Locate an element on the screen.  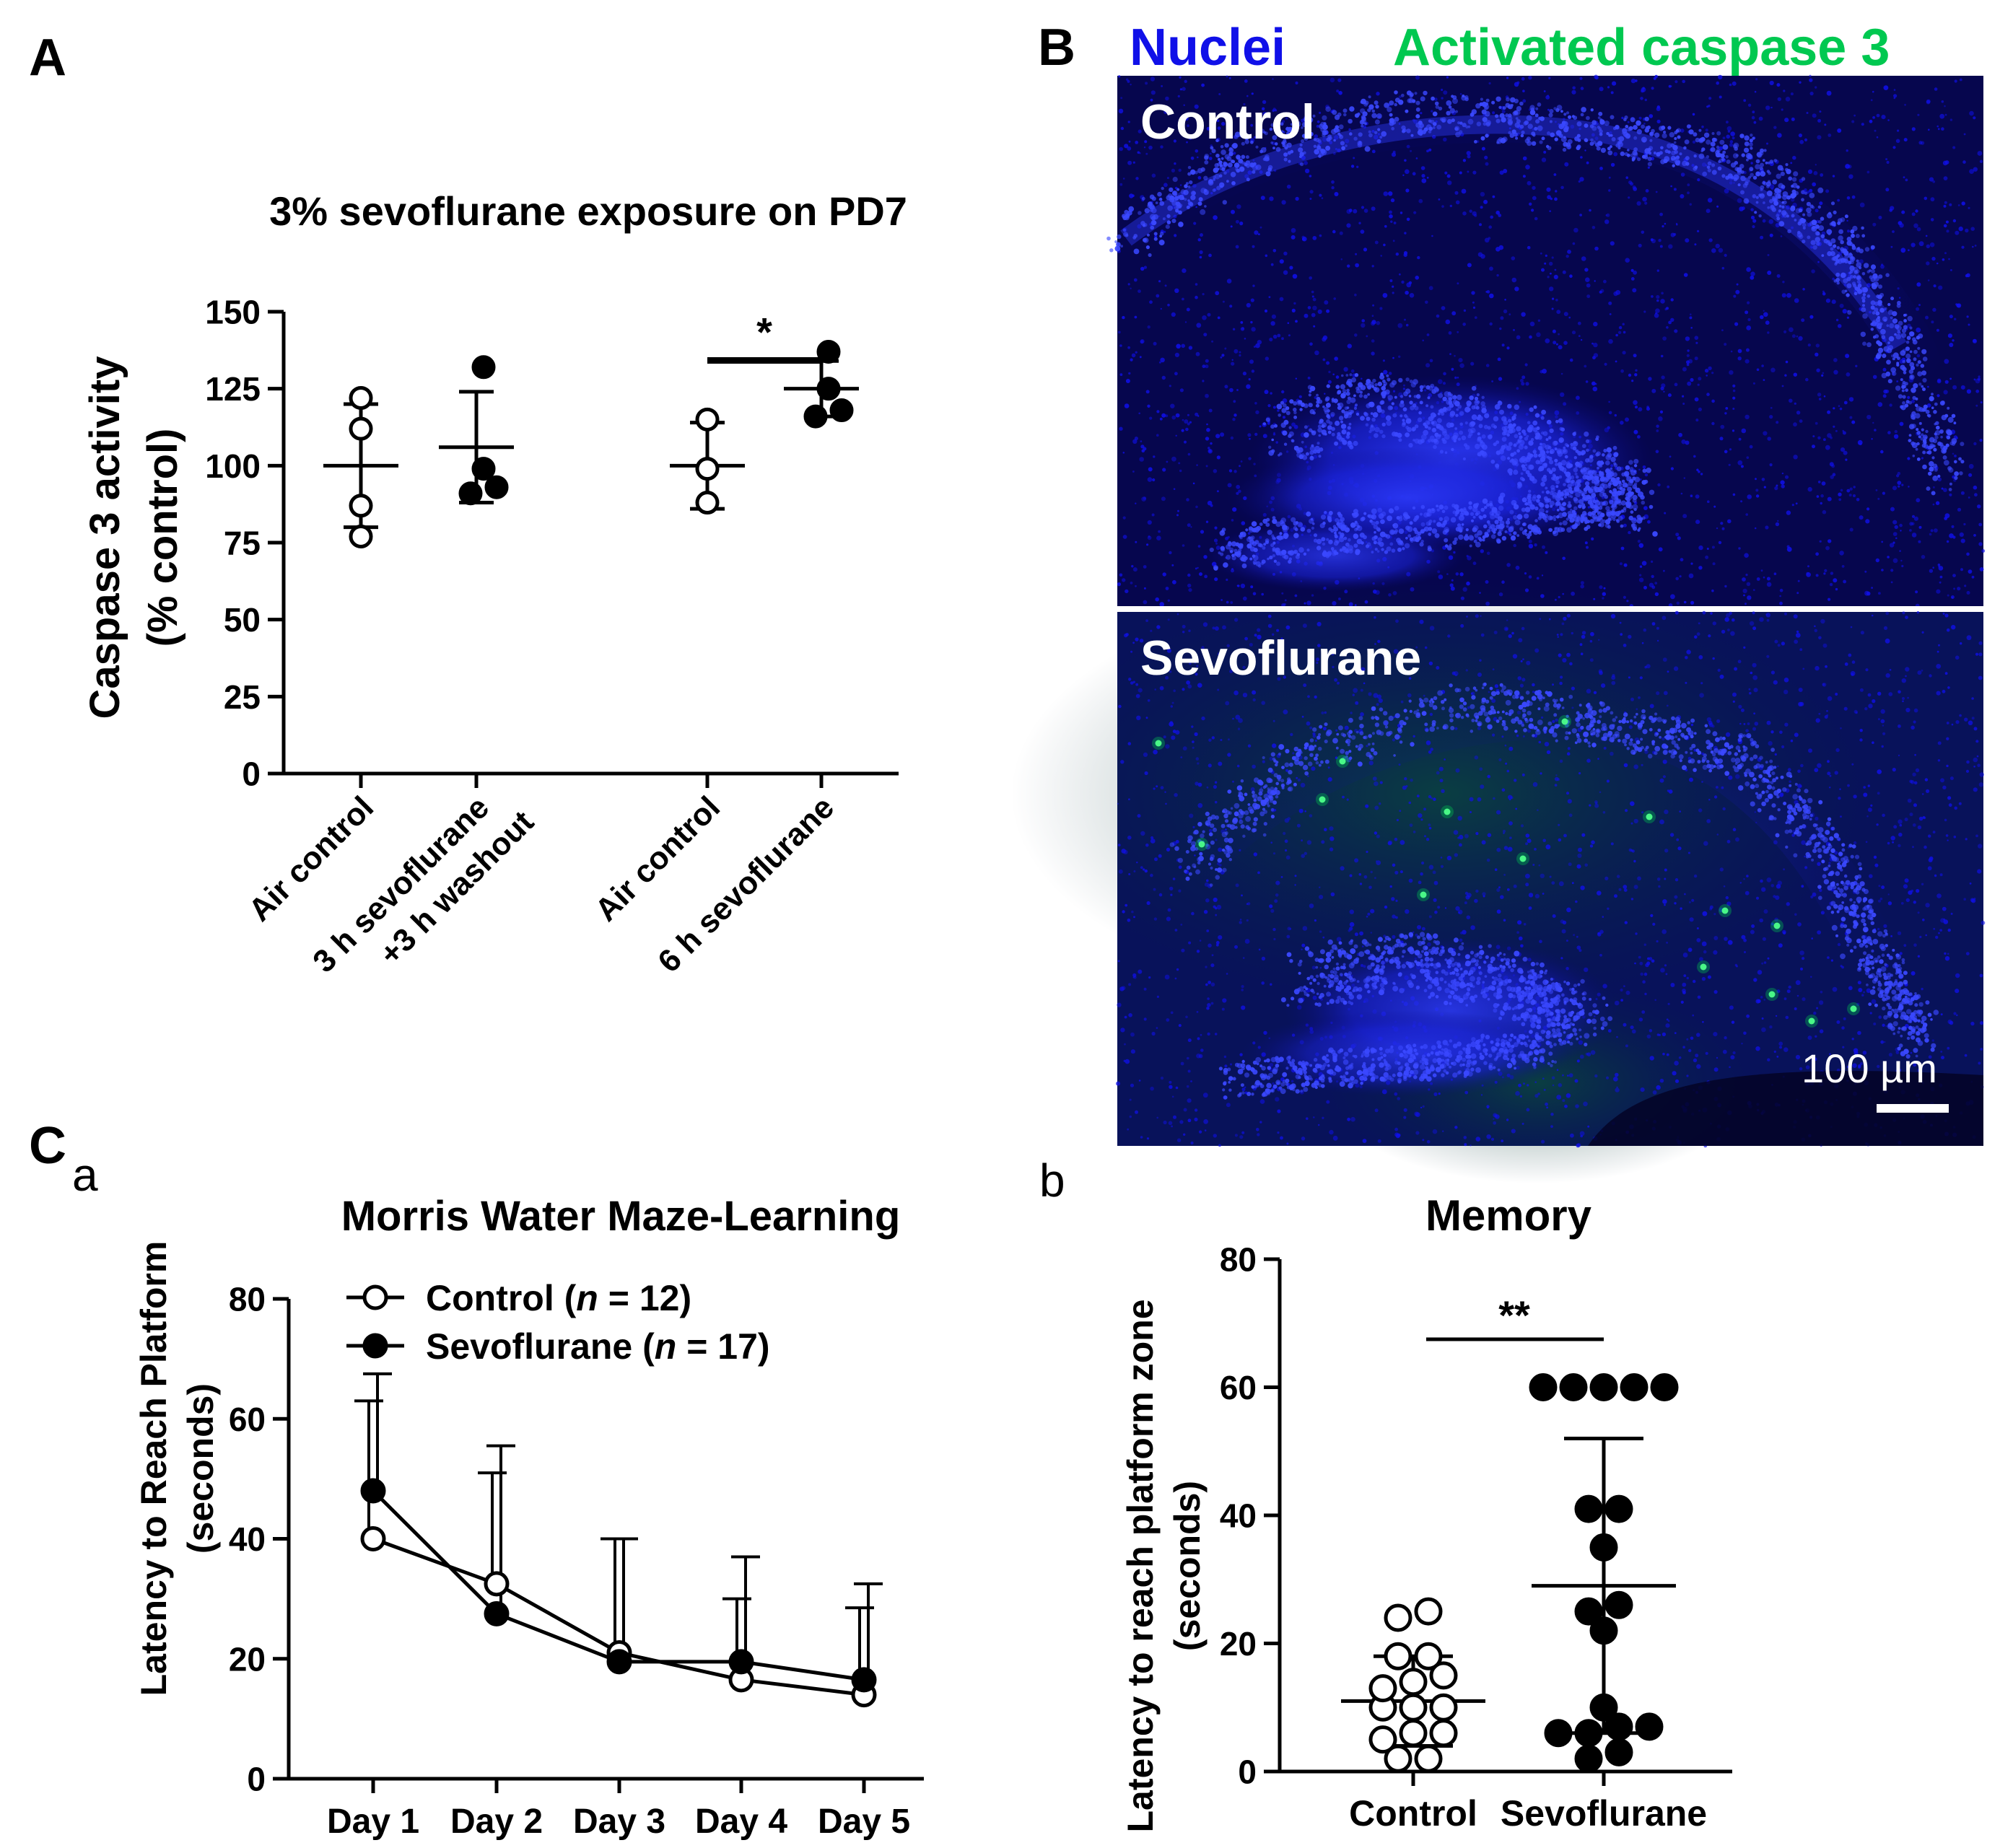
chart-ca-x-tick-label: Day 1 is located at coordinates (373, 1822).